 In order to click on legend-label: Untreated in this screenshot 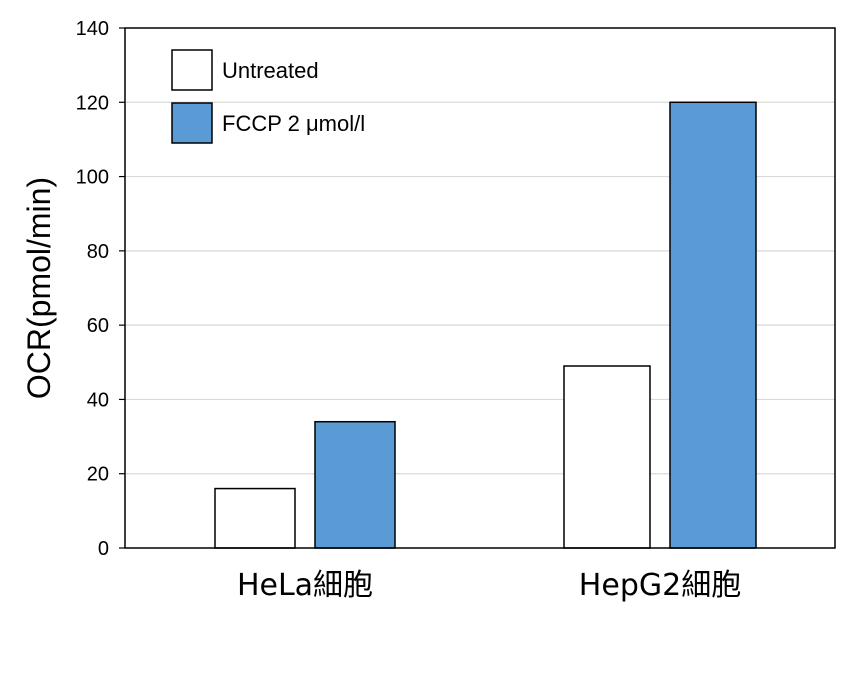, I will do `click(270, 70)`.